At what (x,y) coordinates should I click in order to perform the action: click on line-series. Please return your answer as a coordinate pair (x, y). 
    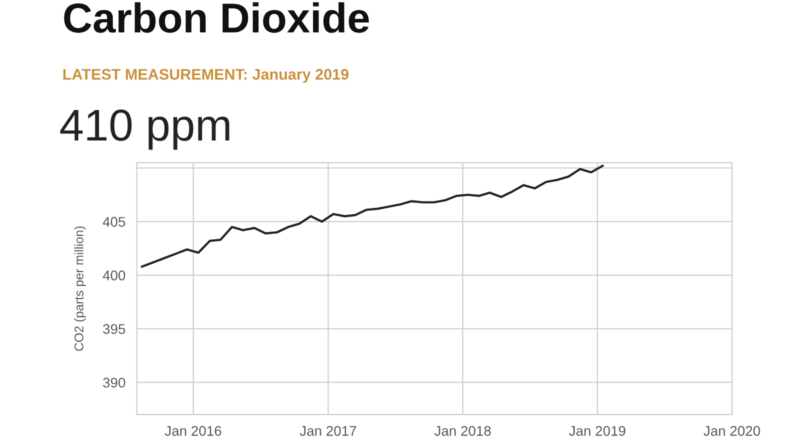
    Looking at the image, I should click on (372, 216).